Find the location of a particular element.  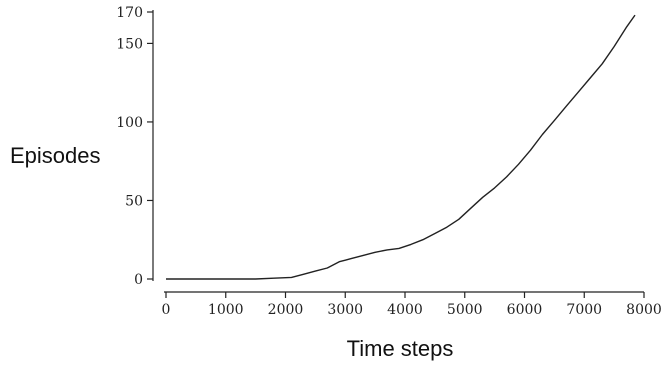

x-tick-label: 5000 is located at coordinates (465, 310).